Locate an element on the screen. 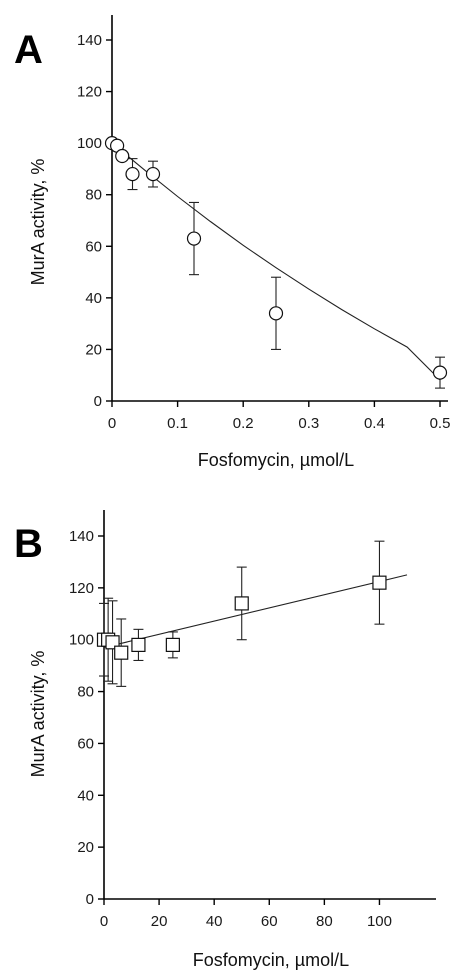 The height and width of the screenshot is (980, 474). panel-b-y-tick-label: 40 is located at coordinates (85, 795).